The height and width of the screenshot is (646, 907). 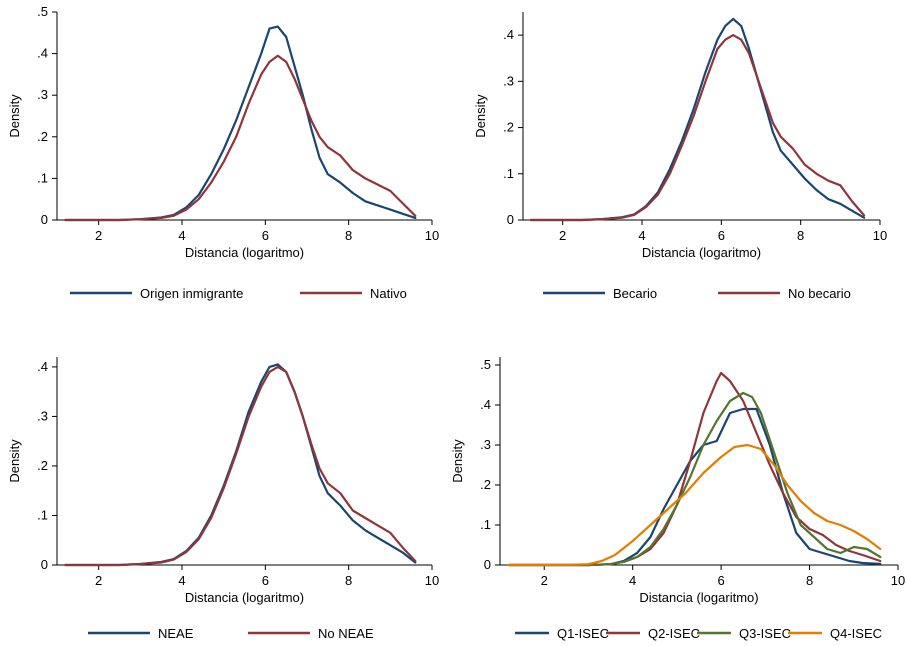 I want to click on legend-label: NEAE, so click(x=176, y=633).